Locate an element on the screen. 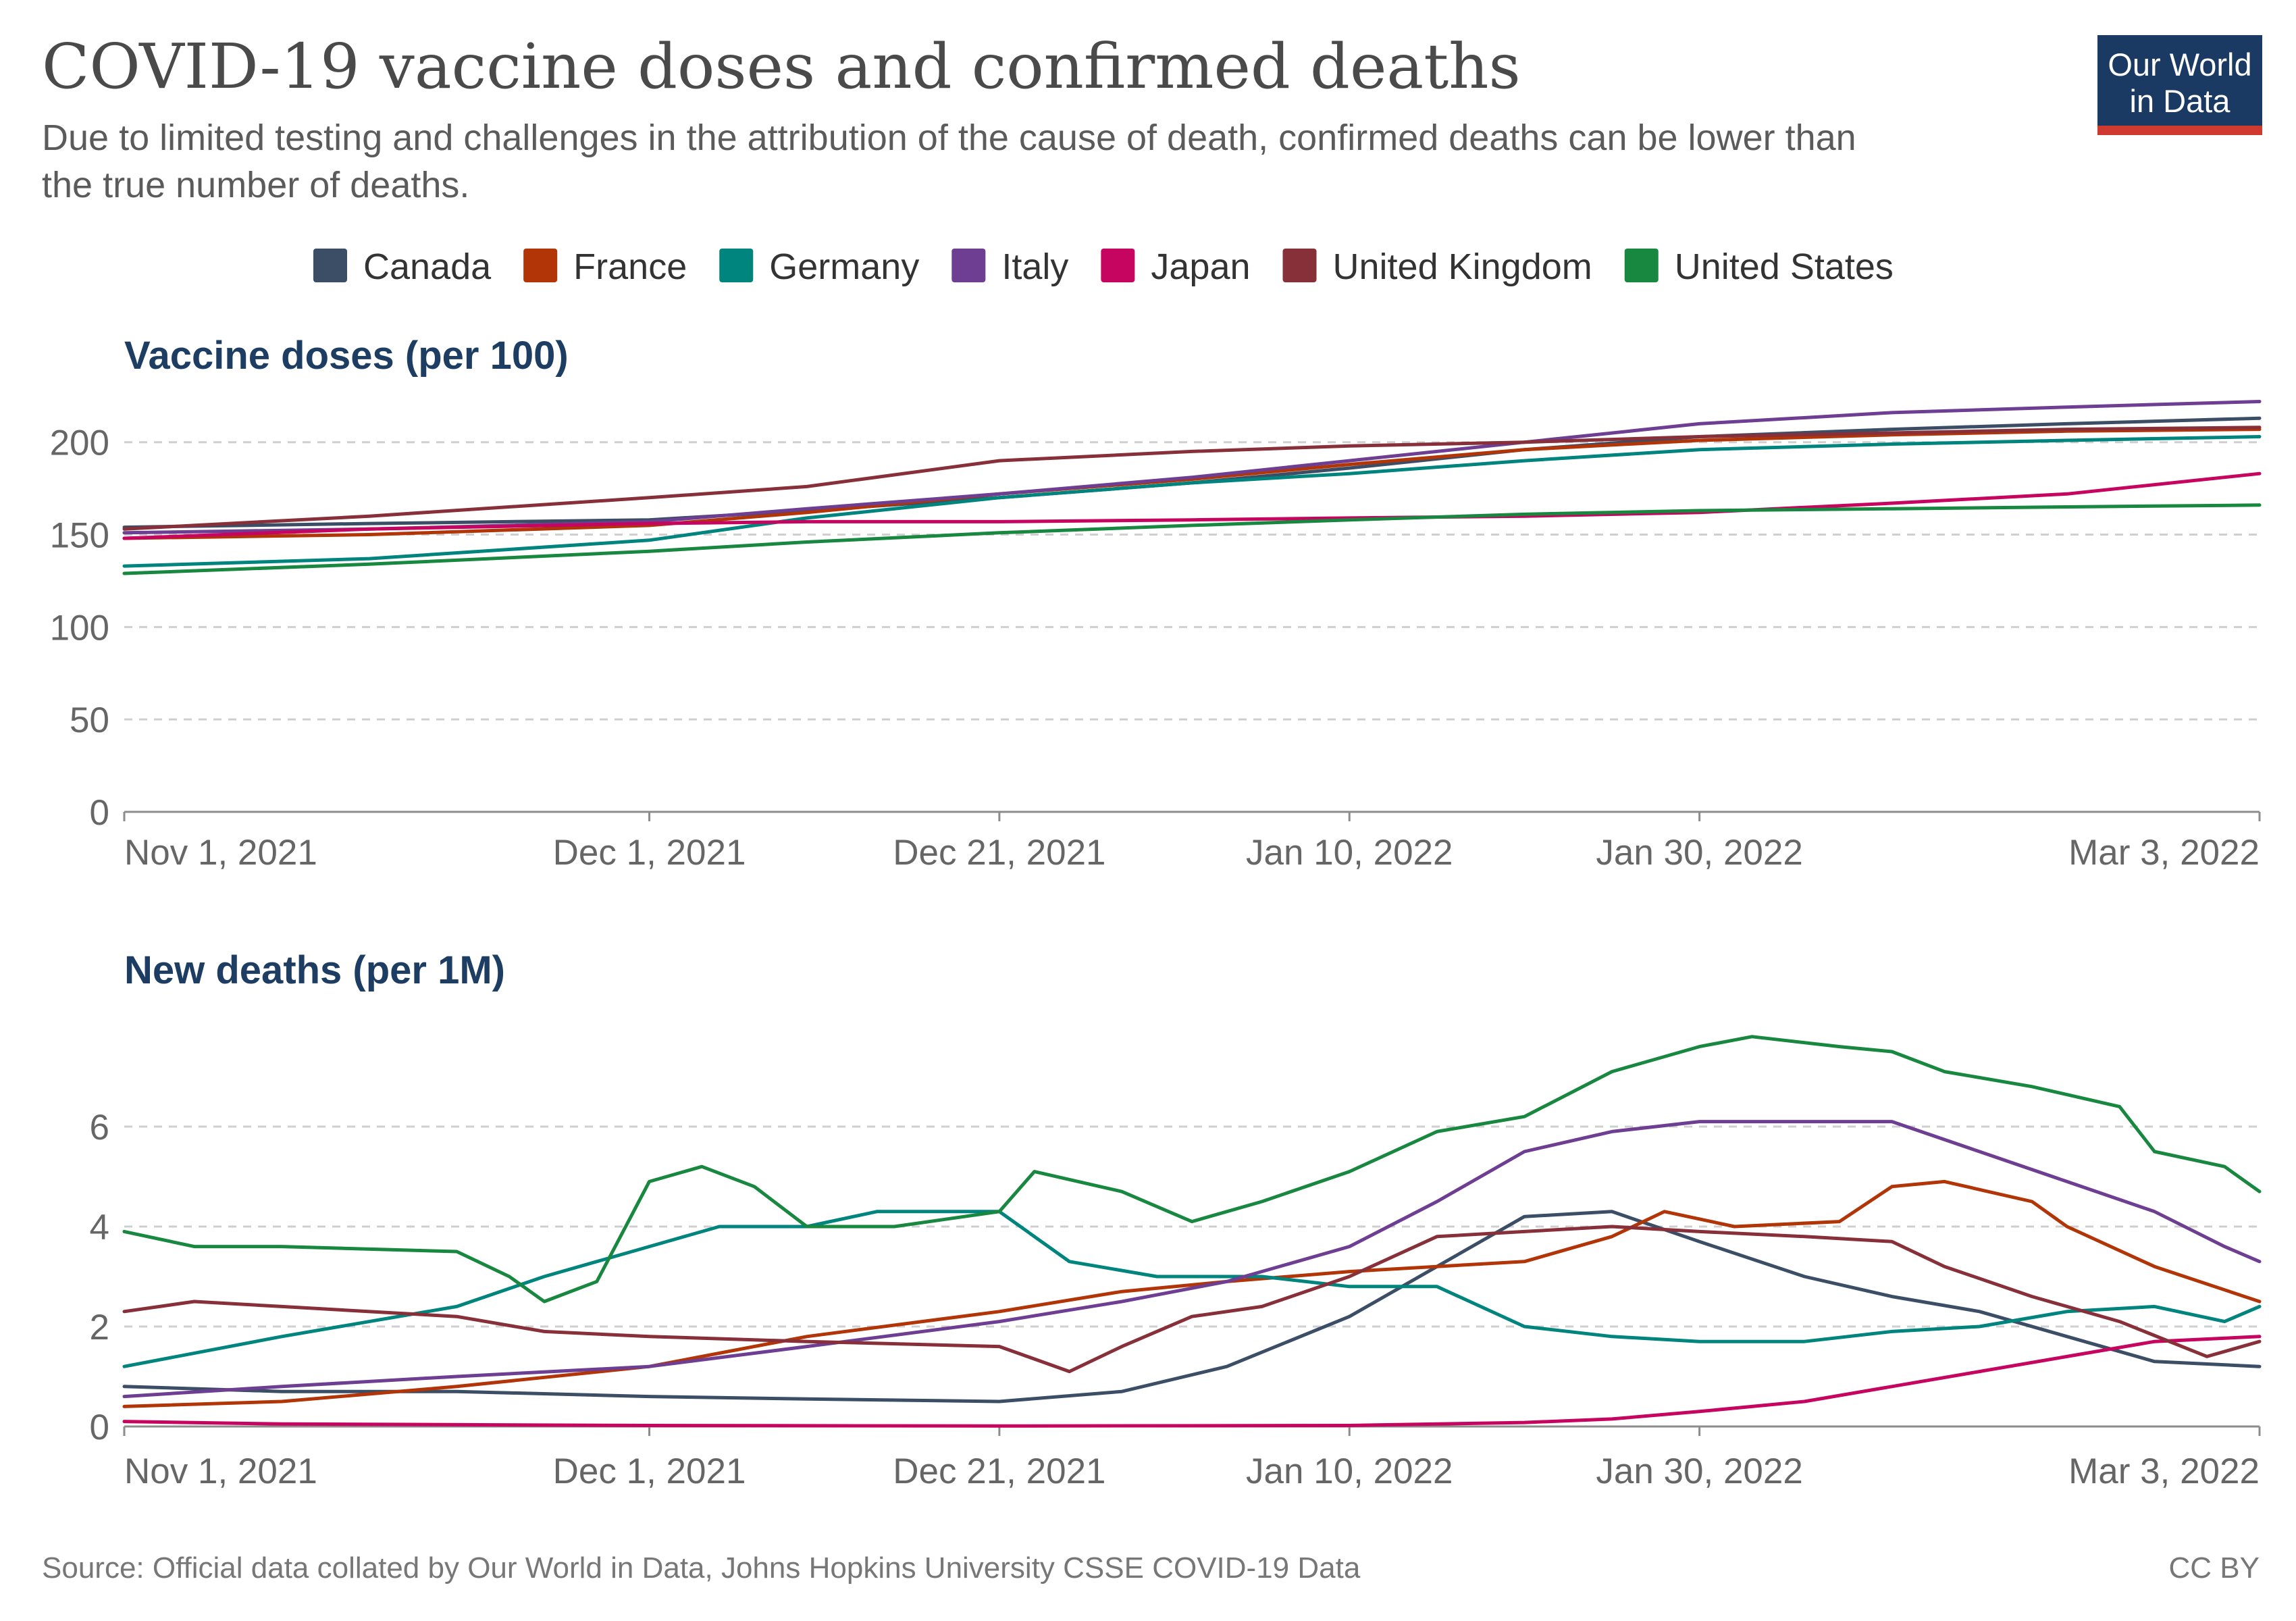 The image size is (2296, 1621). legend-label-germany: Germany is located at coordinates (844, 267).